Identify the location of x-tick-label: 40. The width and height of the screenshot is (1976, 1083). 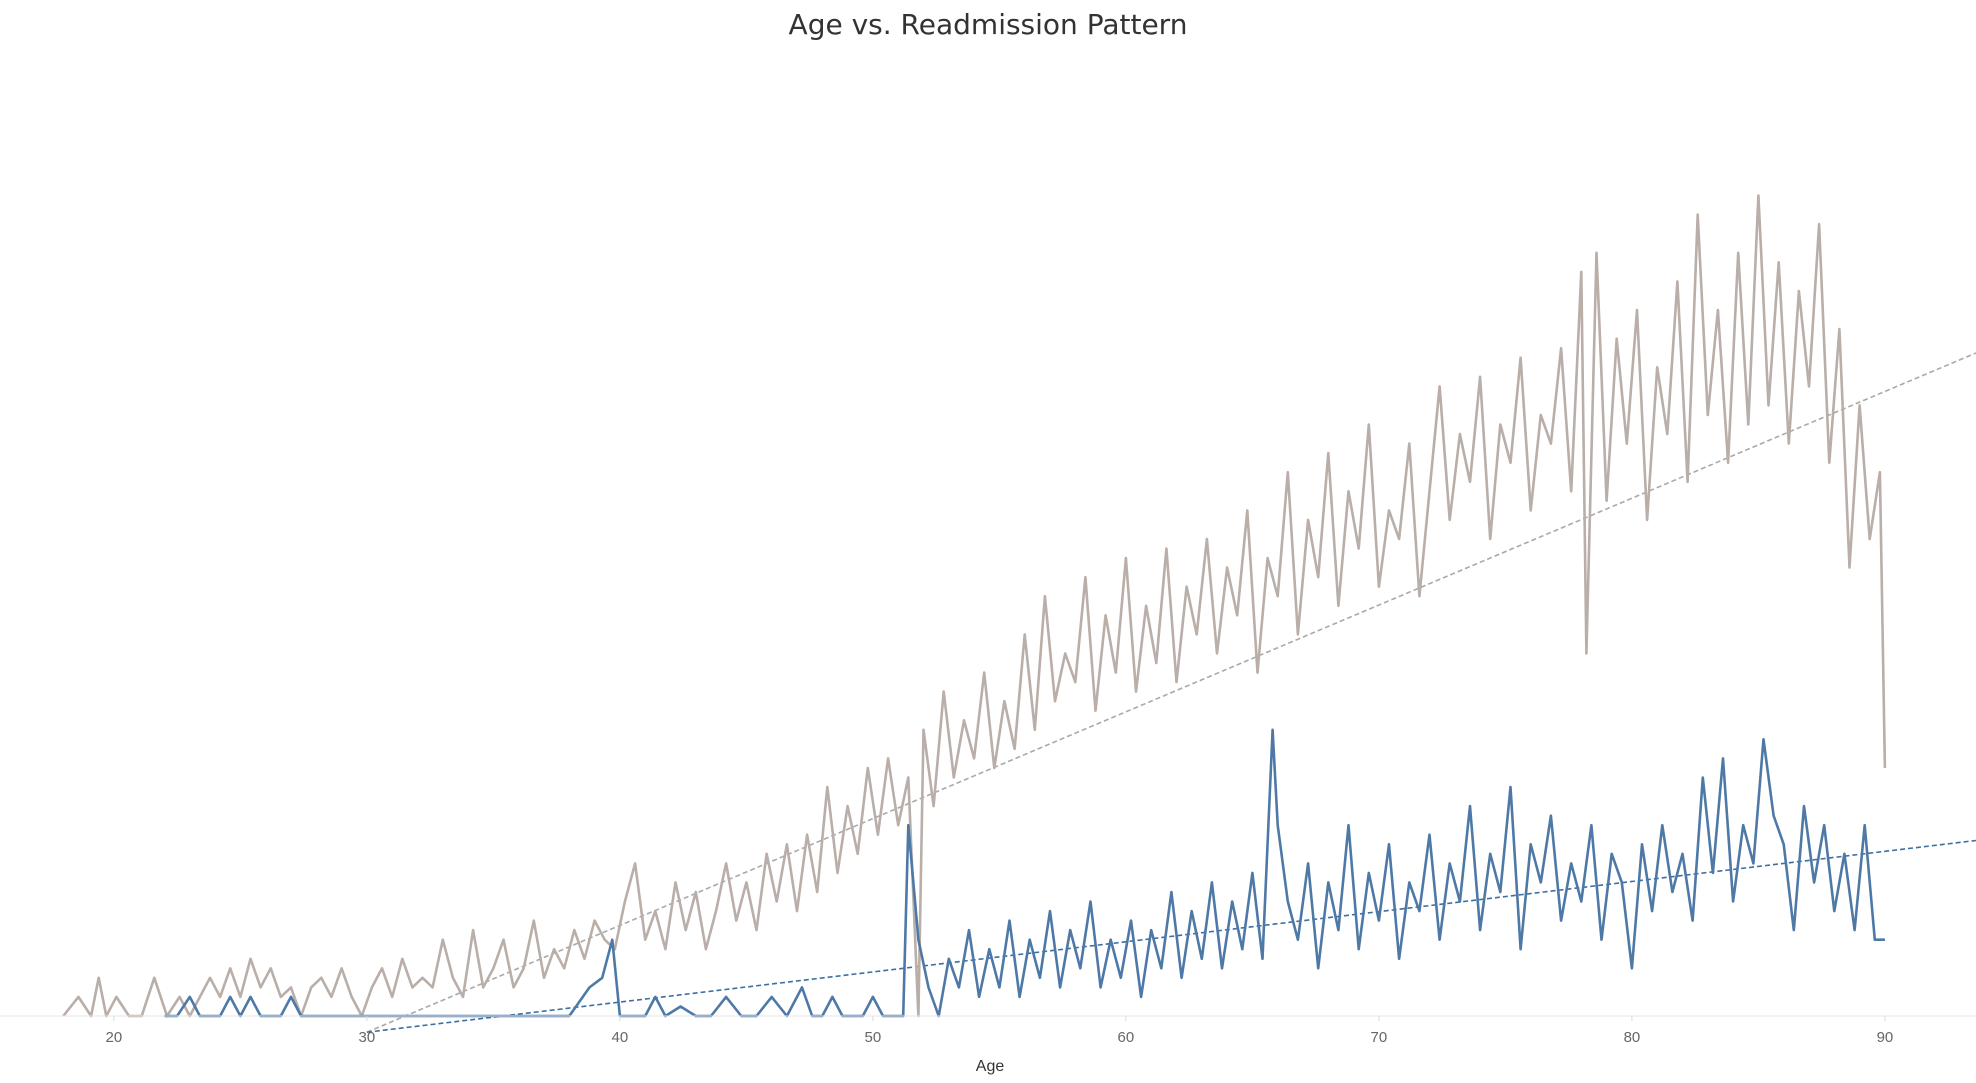
(620, 1037).